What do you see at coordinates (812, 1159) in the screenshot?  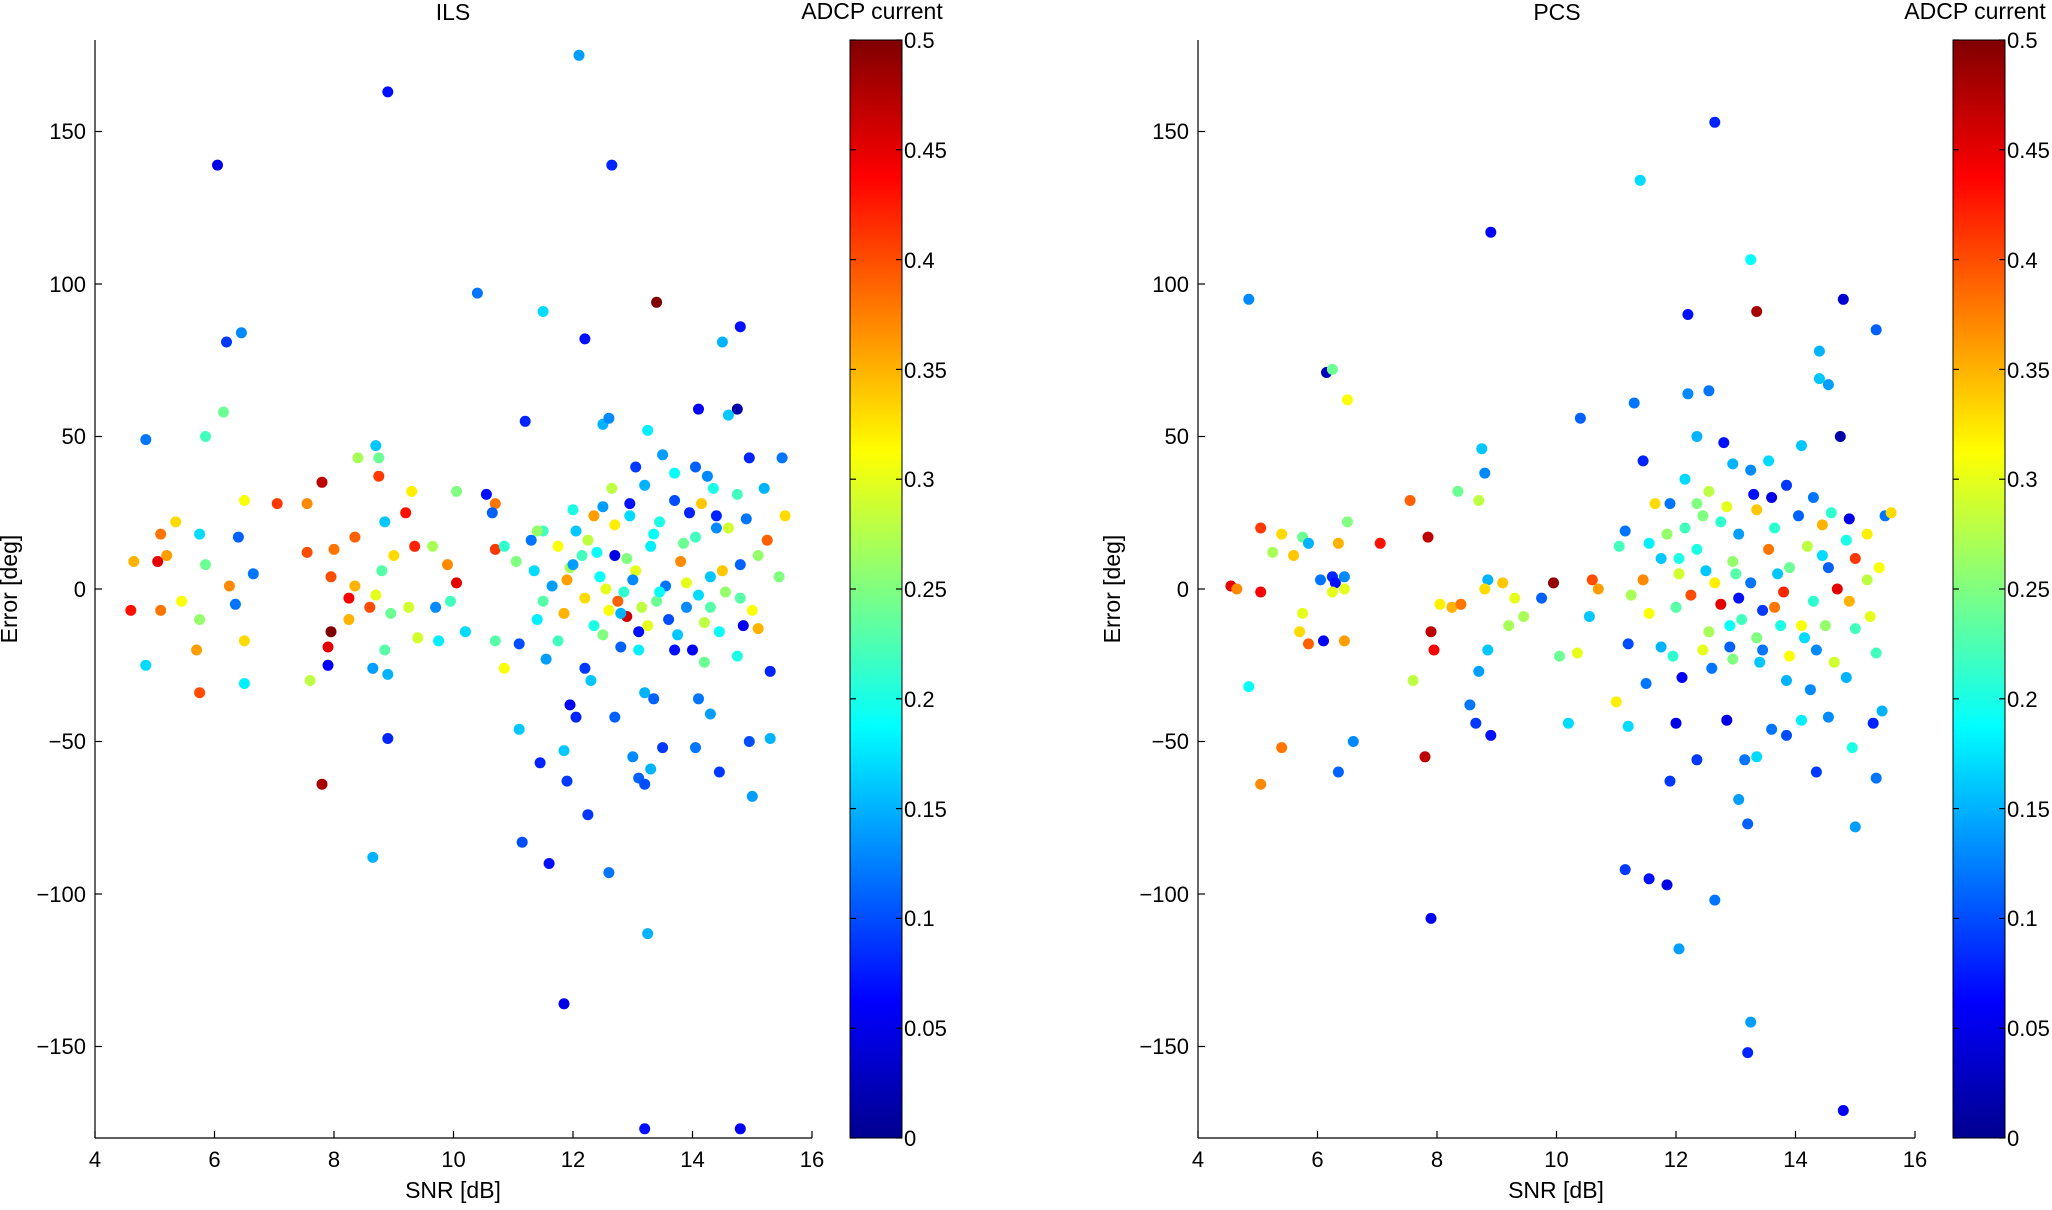 I see `ils-x-tick-label: 16` at bounding box center [812, 1159].